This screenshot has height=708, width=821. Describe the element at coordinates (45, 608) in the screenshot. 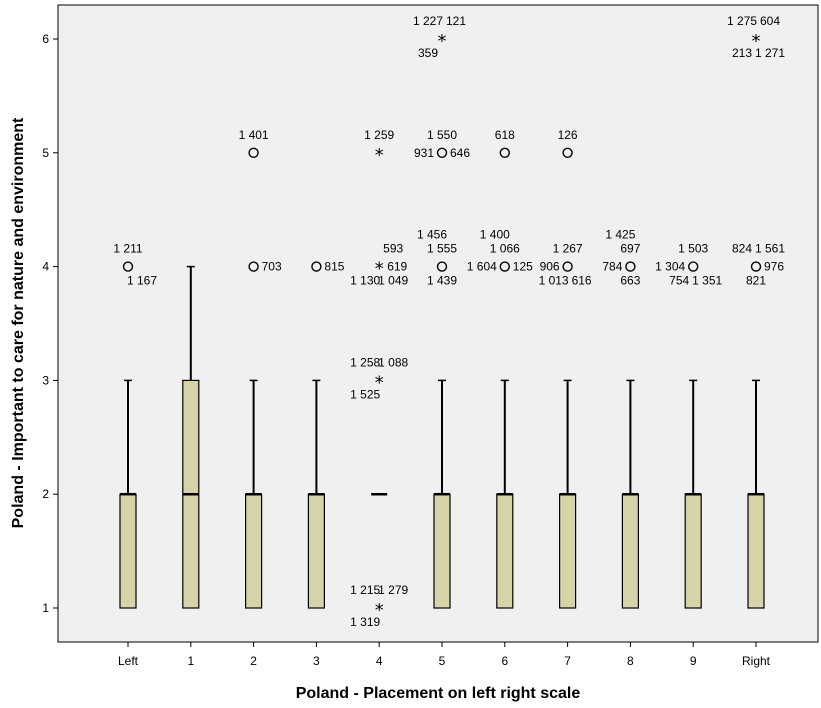

I see `y-tick-label: 1` at that location.